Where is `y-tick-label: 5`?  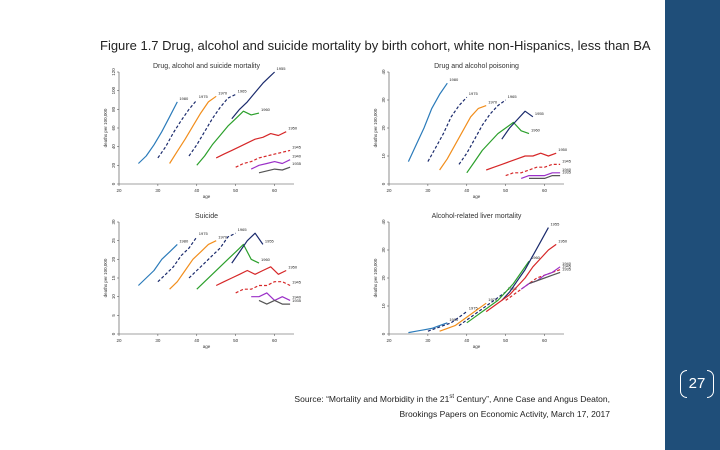
y-tick-label: 5 is located at coordinates (113, 315).